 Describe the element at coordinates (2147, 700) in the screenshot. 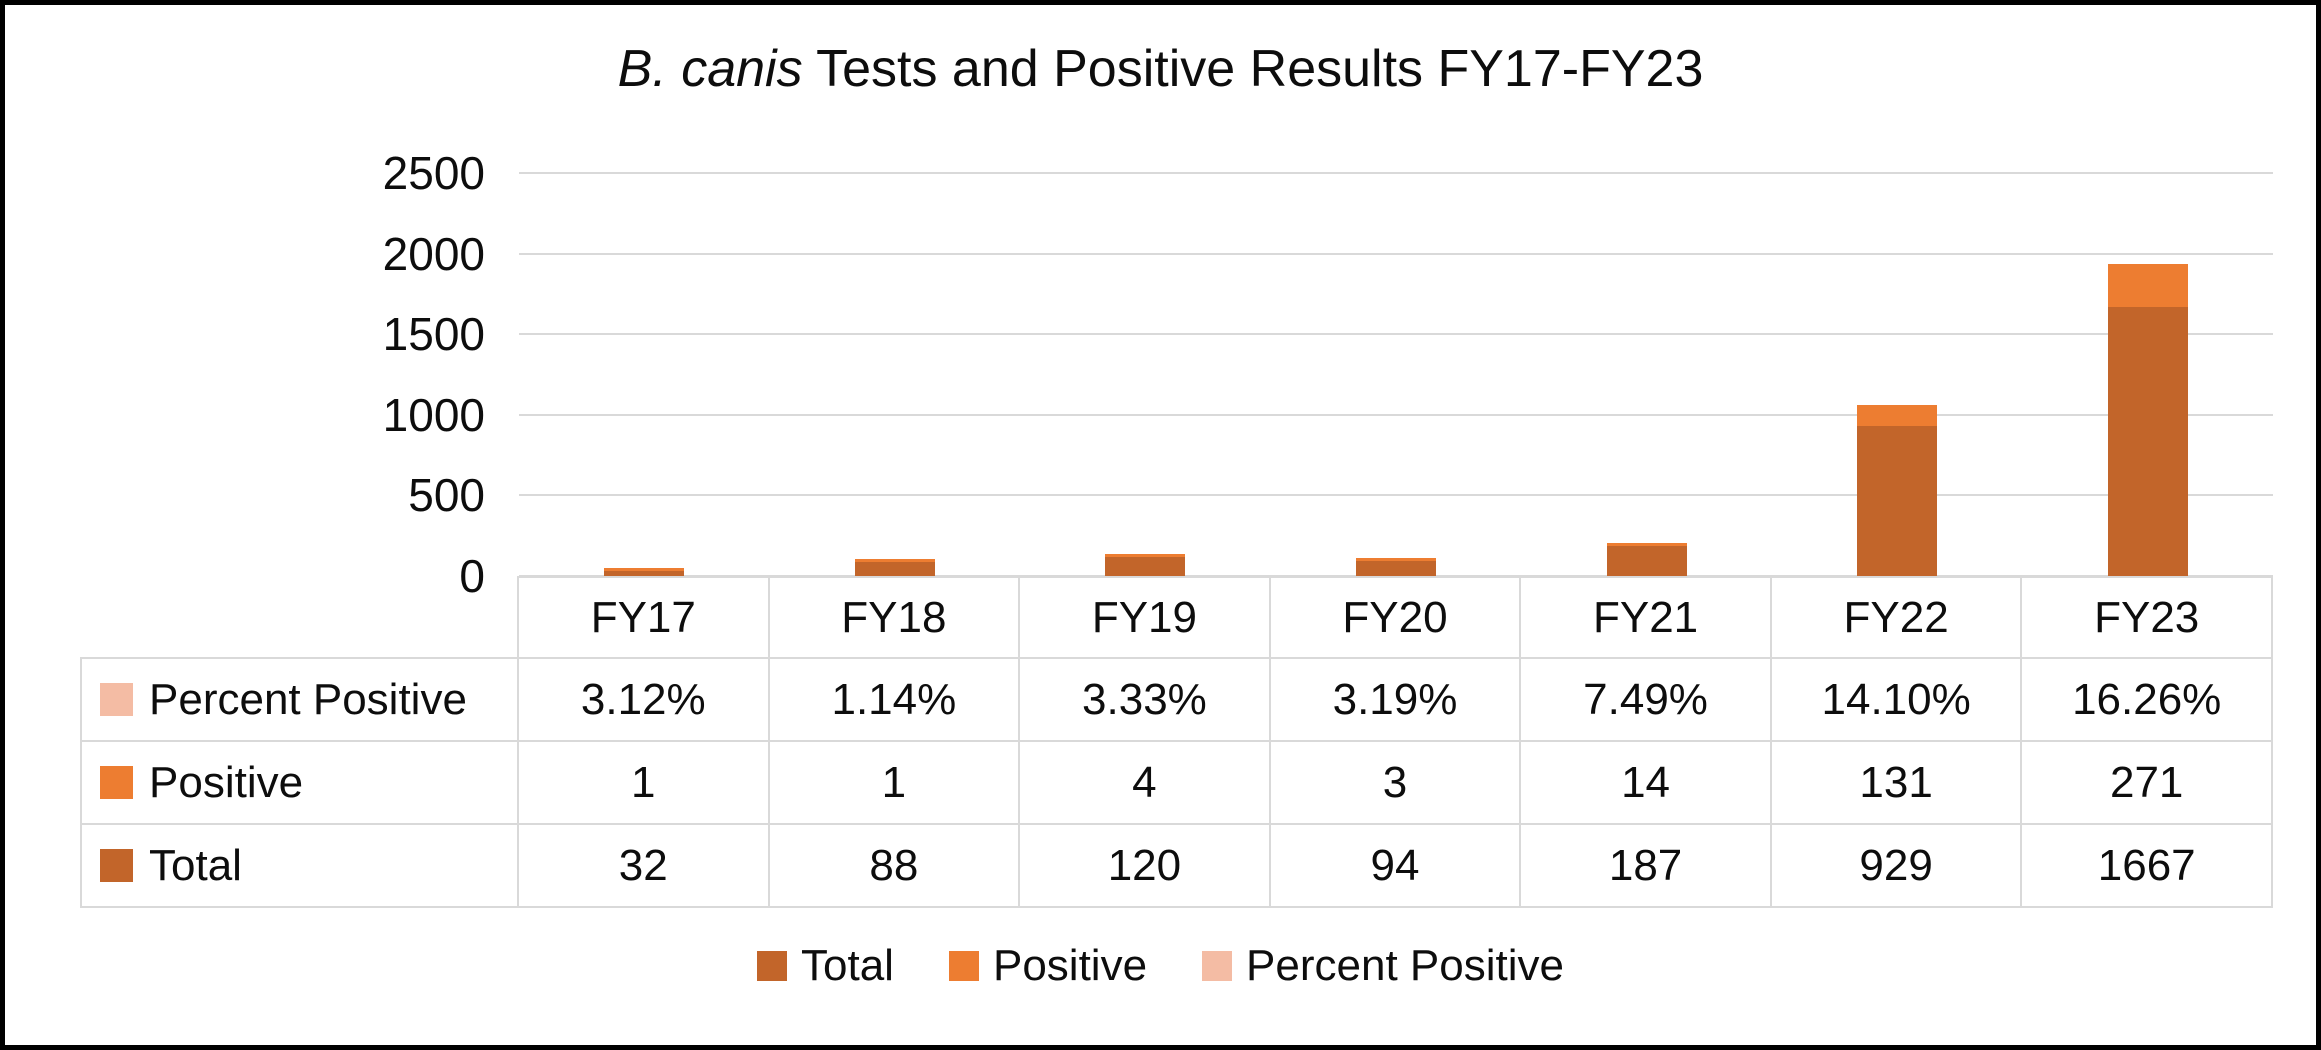

I see `table-value-cell: 16.26%` at that location.